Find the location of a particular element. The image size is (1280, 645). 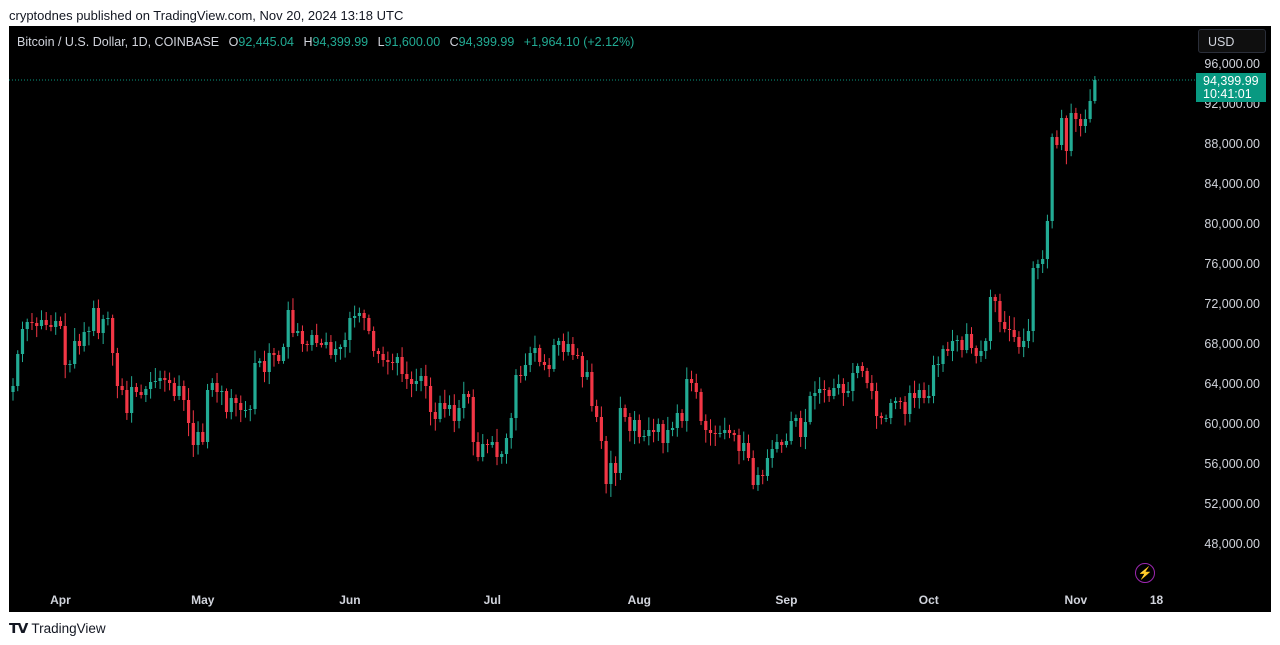

price-axis-label: 48,000.00 is located at coordinates (1232, 544).